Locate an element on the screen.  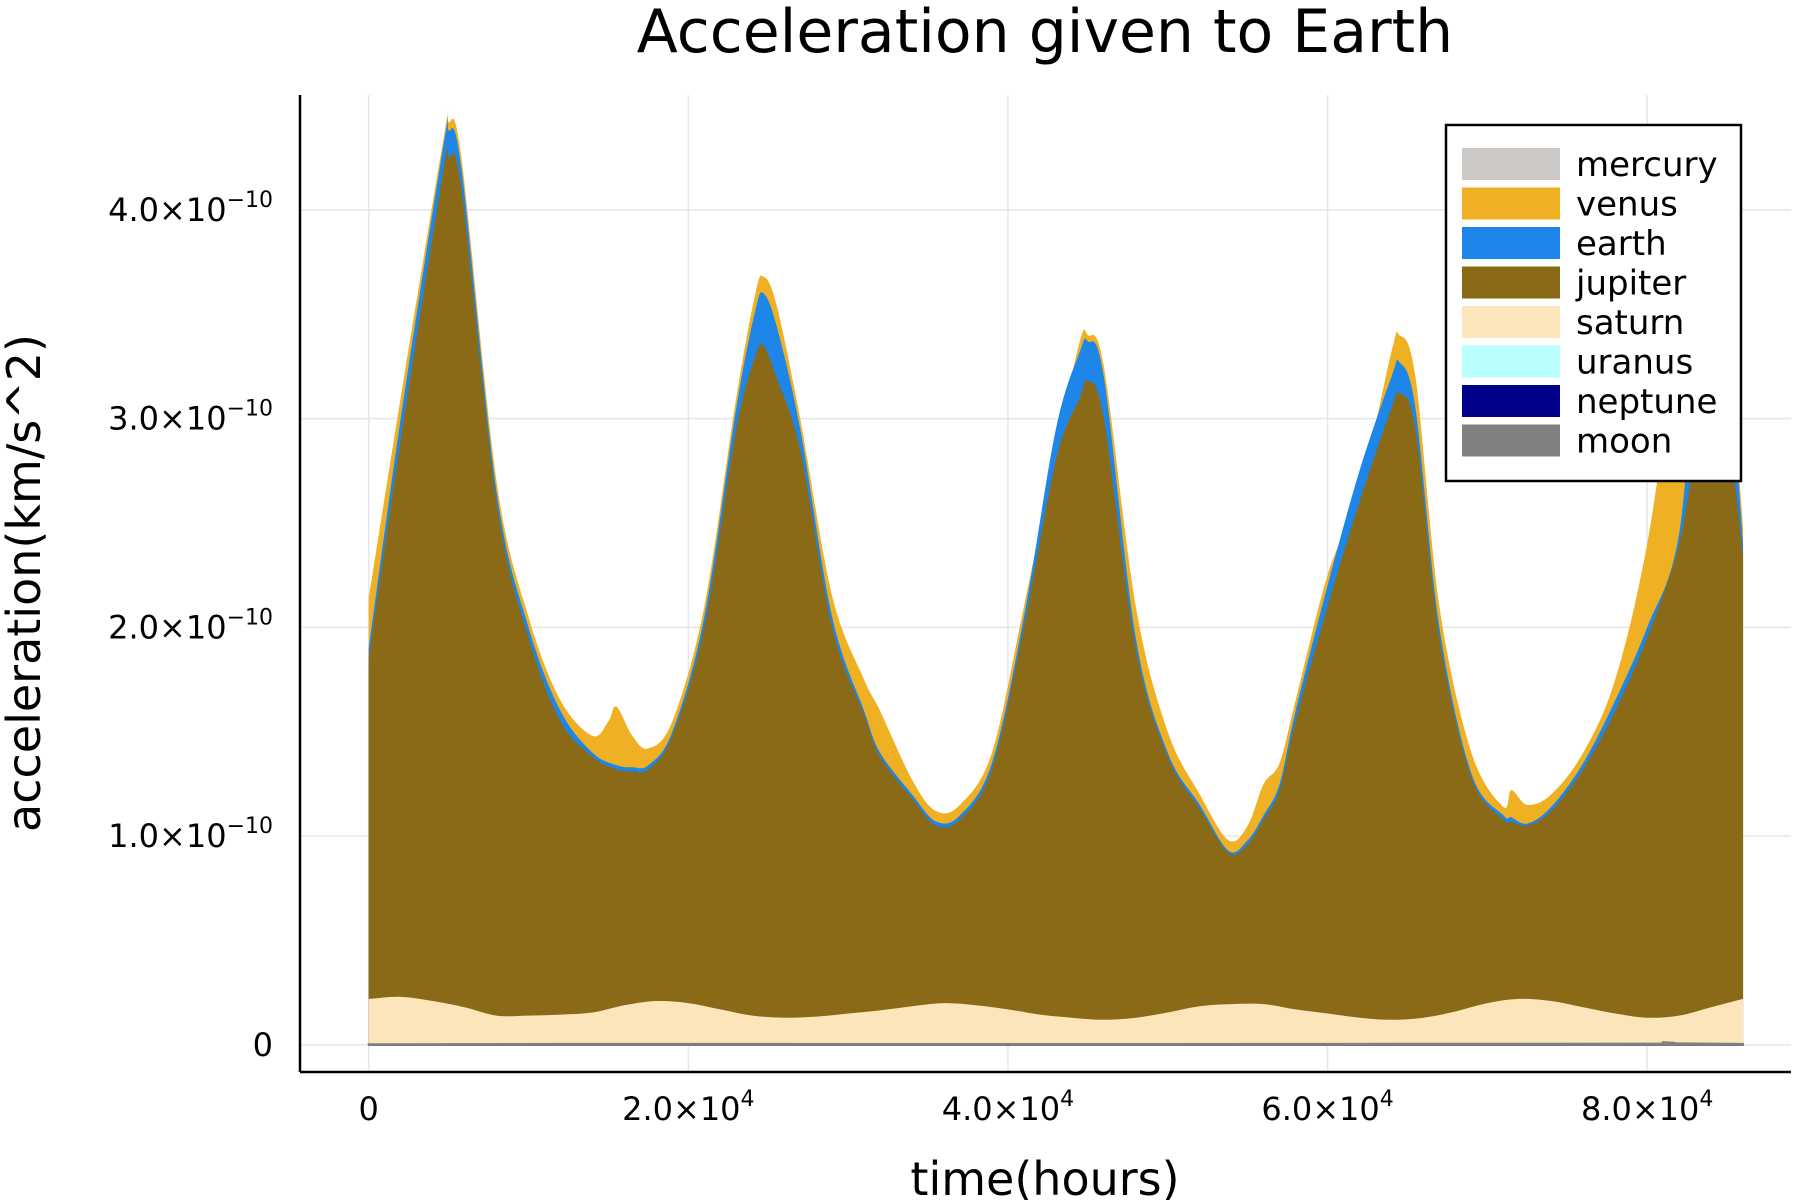
y-tick-label: 0 is located at coordinates (263, 1045).